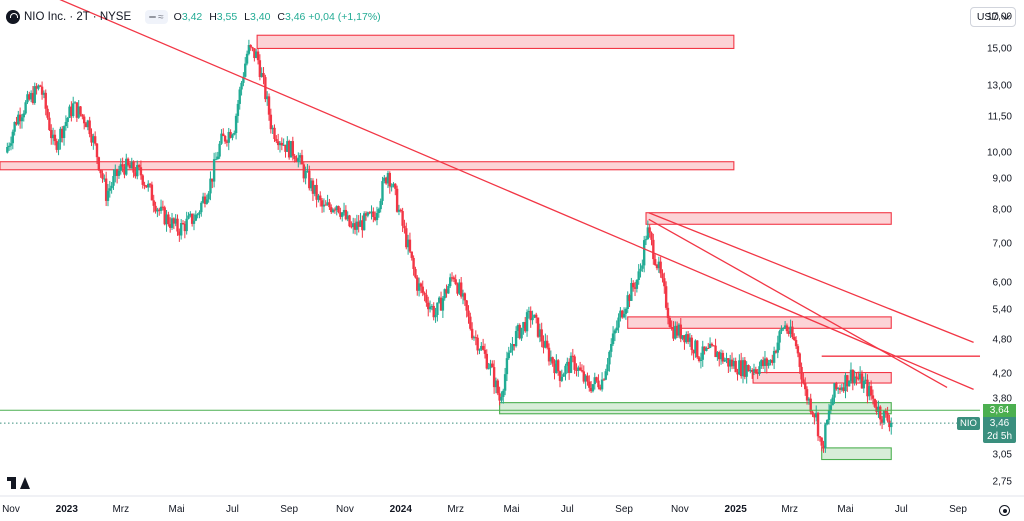 The height and width of the screenshot is (521, 1024). Describe the element at coordinates (78, 17) in the screenshot. I see `symbol-title: NIO Inc. · 2T · NYSE` at that location.